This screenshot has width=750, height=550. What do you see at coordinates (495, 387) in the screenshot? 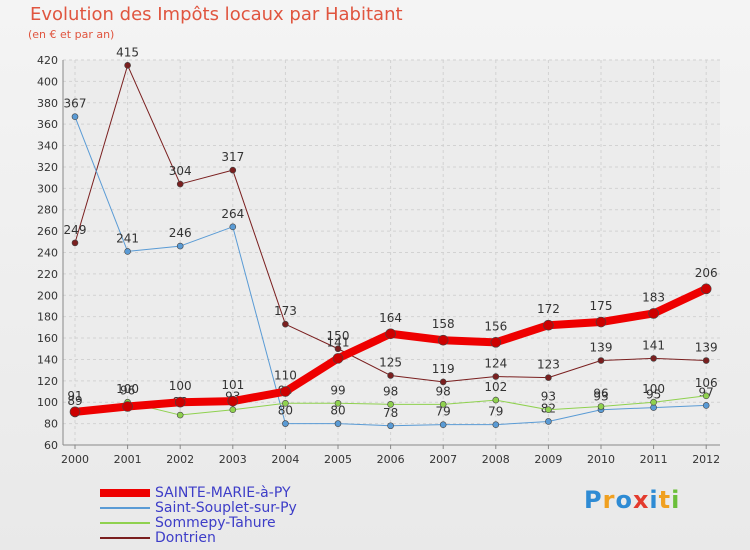
I see `data-label: 102` at bounding box center [495, 387].